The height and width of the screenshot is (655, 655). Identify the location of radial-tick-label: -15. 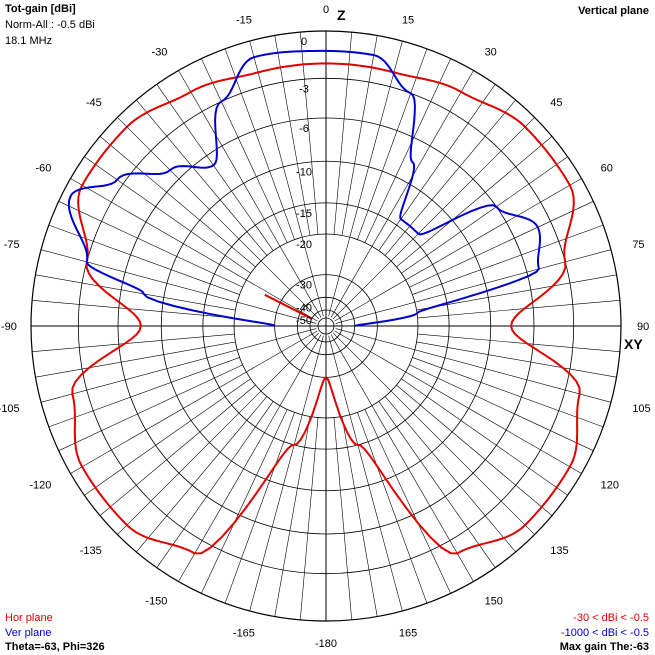
(304, 214).